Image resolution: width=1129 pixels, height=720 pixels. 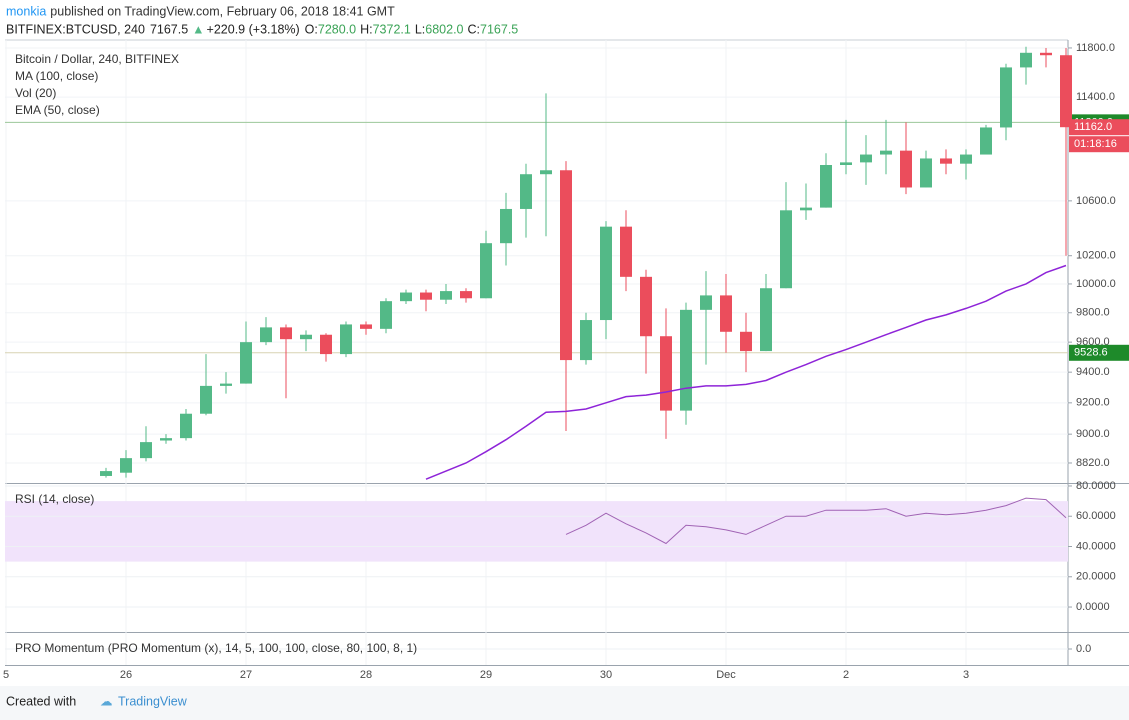 What do you see at coordinates (606, 675) in the screenshot?
I see `x-tick-label: 30` at bounding box center [606, 675].